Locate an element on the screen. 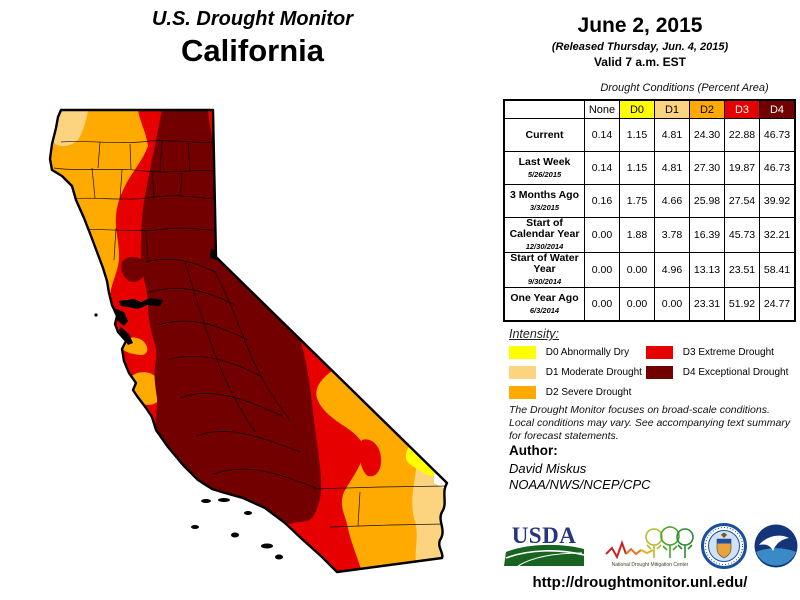 The height and width of the screenshot is (600, 800). d3-swatch is located at coordinates (659, 352).